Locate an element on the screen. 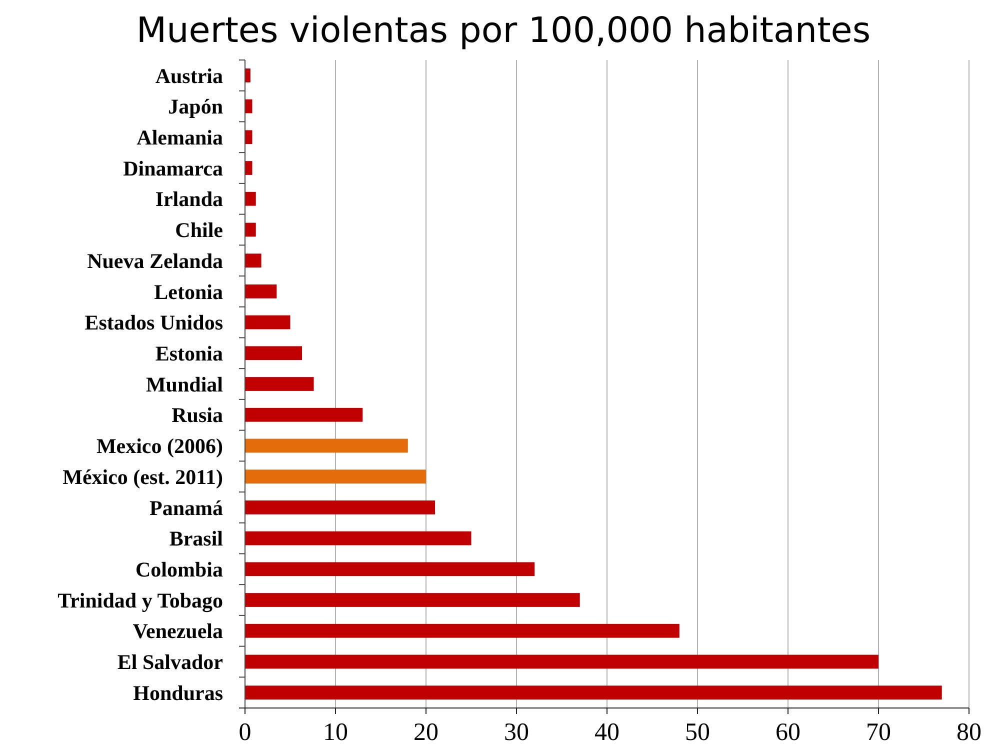 This screenshot has width=987, height=752. y-tick-label: Mundial is located at coordinates (185, 384).